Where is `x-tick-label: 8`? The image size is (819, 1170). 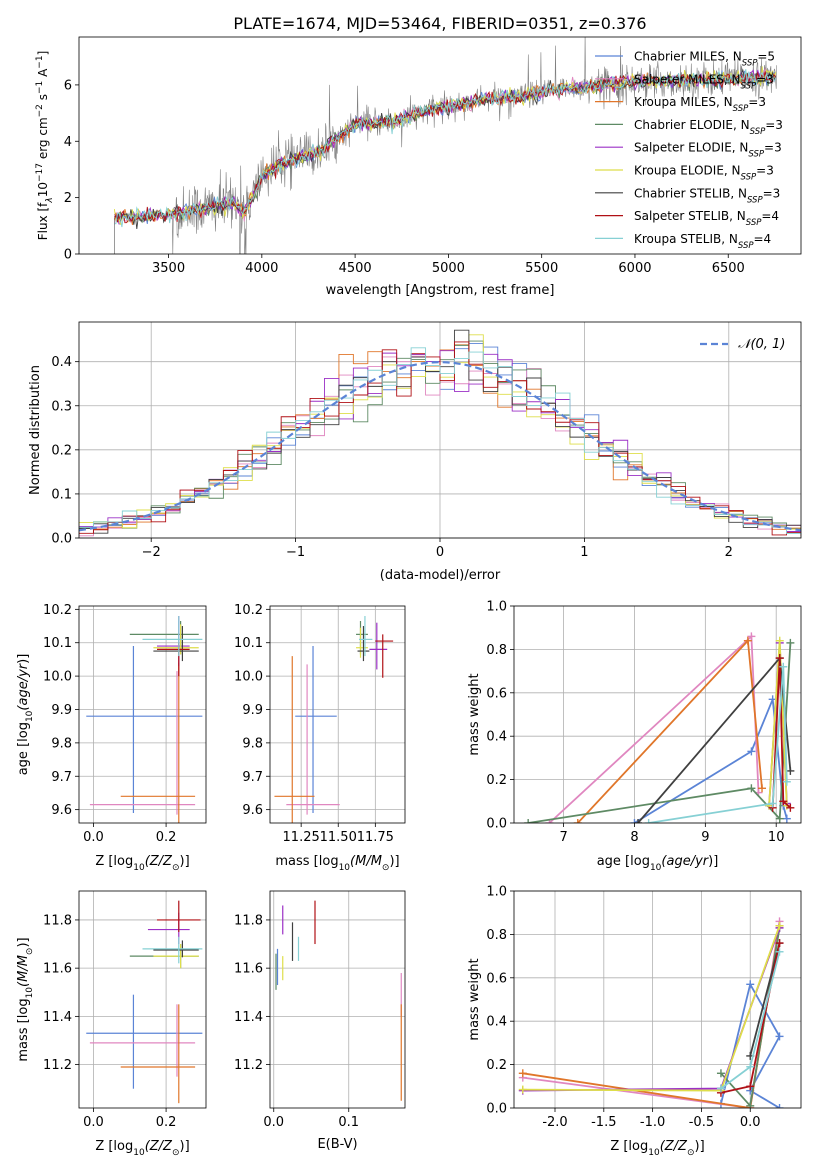
x-tick-label: 8 is located at coordinates (634, 837).